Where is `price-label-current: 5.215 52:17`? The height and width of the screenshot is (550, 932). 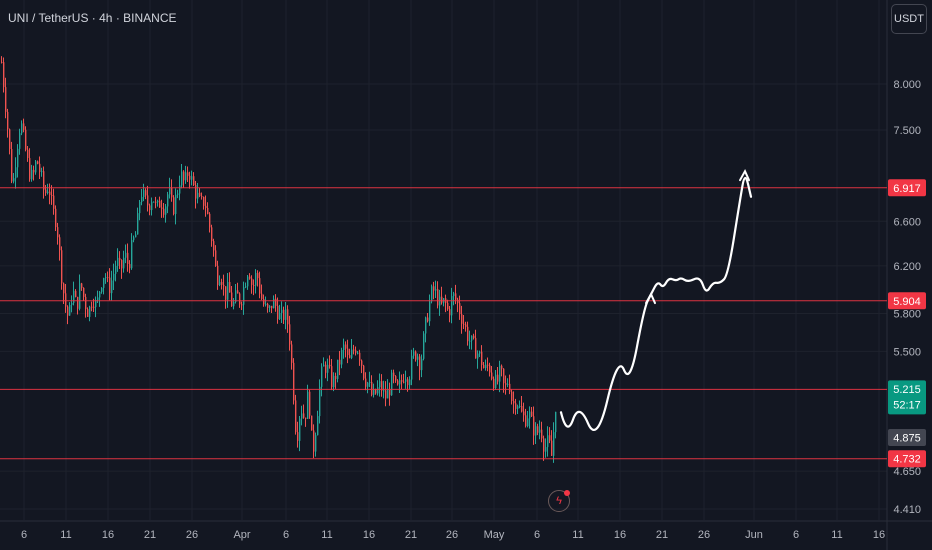 price-label-current: 5.215 52:17 is located at coordinates (907, 397).